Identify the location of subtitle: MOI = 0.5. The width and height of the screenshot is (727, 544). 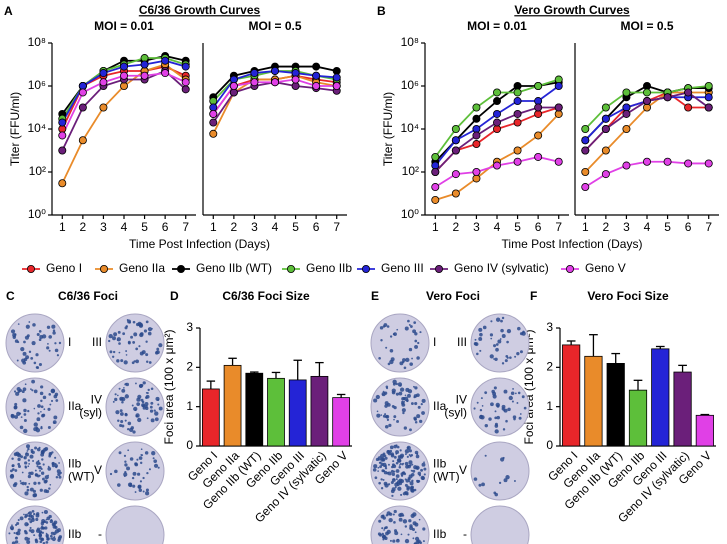
(646, 26).